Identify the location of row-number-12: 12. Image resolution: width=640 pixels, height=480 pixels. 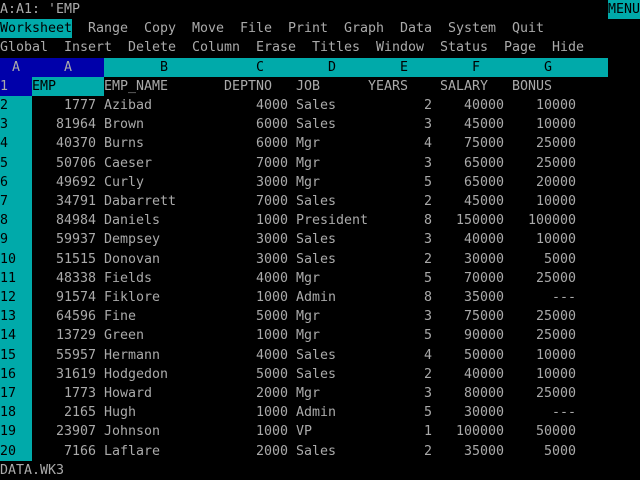
(16, 298).